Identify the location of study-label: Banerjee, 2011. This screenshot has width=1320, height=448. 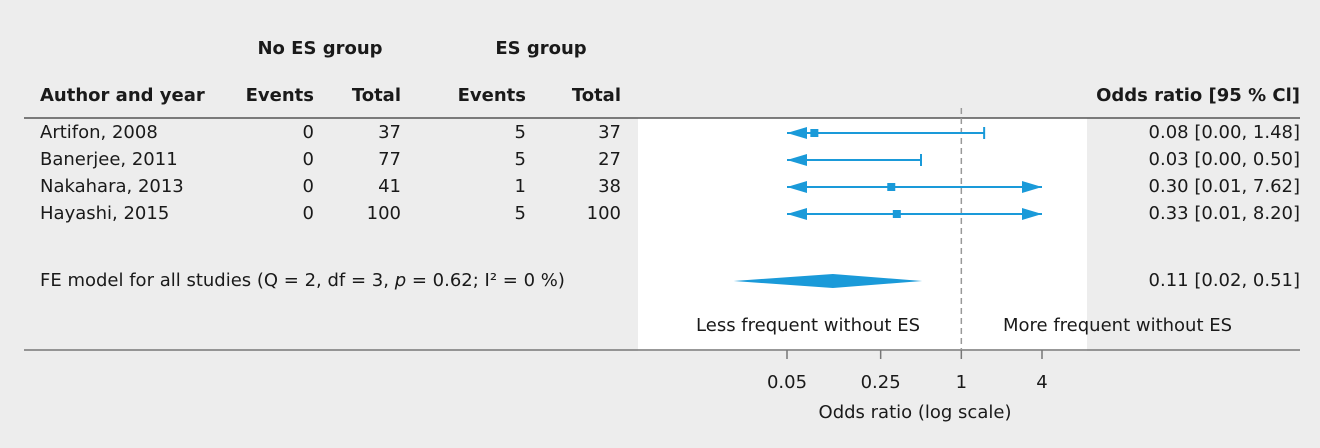
(109, 159).